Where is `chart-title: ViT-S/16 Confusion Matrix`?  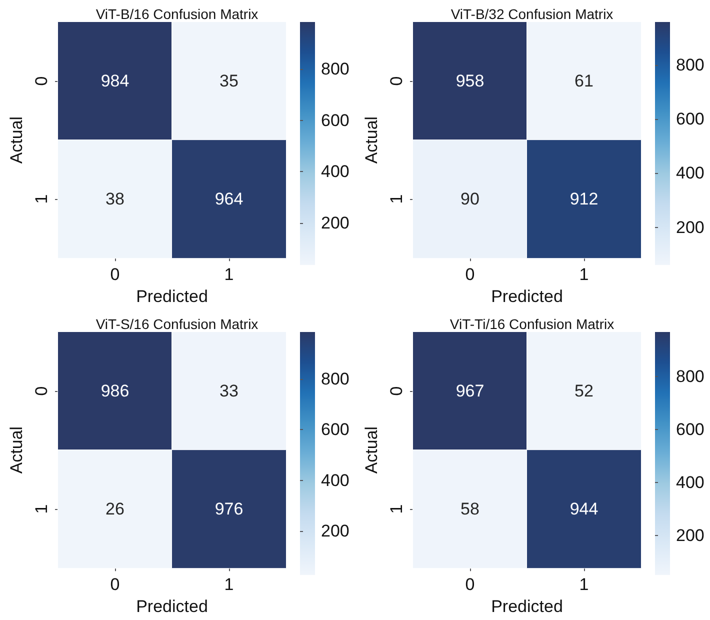 chart-title: ViT-S/16 Confusion Matrix is located at coordinates (177, 324).